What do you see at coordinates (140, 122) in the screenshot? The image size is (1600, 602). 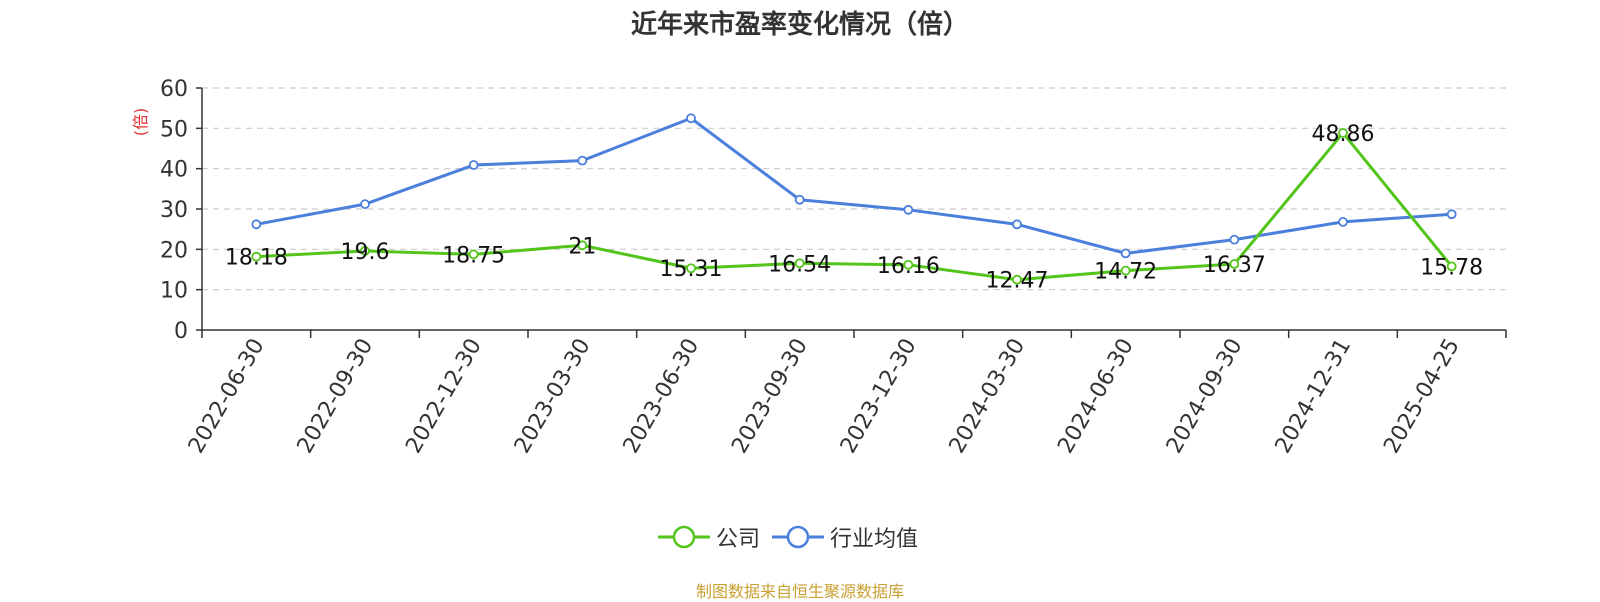 I see `y-axis-label: (倍)` at bounding box center [140, 122].